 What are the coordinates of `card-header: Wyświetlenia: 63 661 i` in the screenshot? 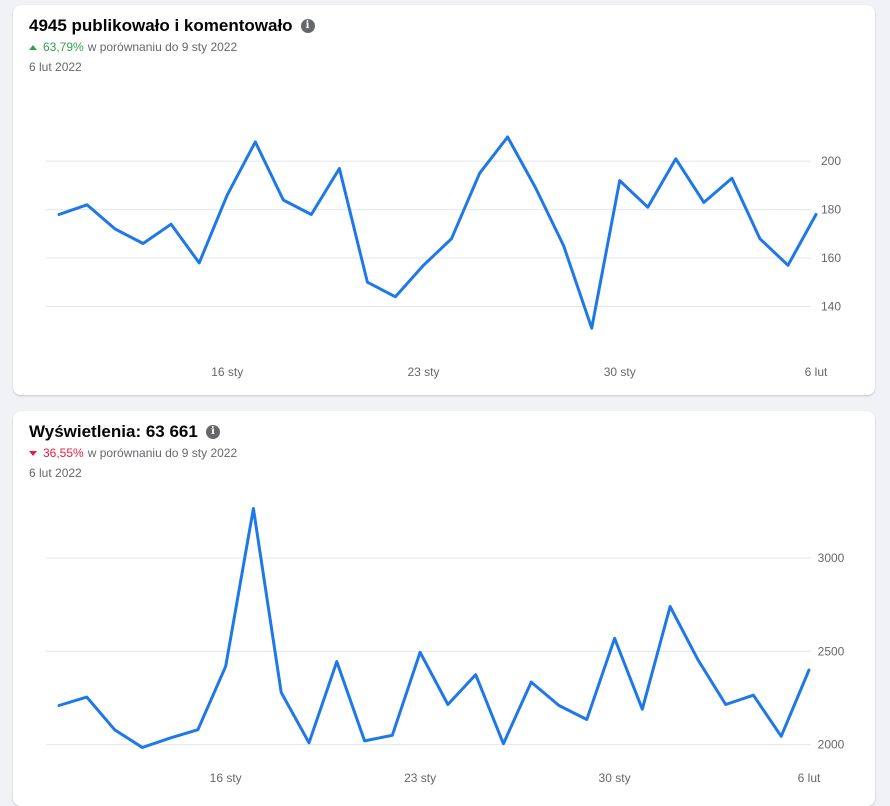 It's located at (124, 432).